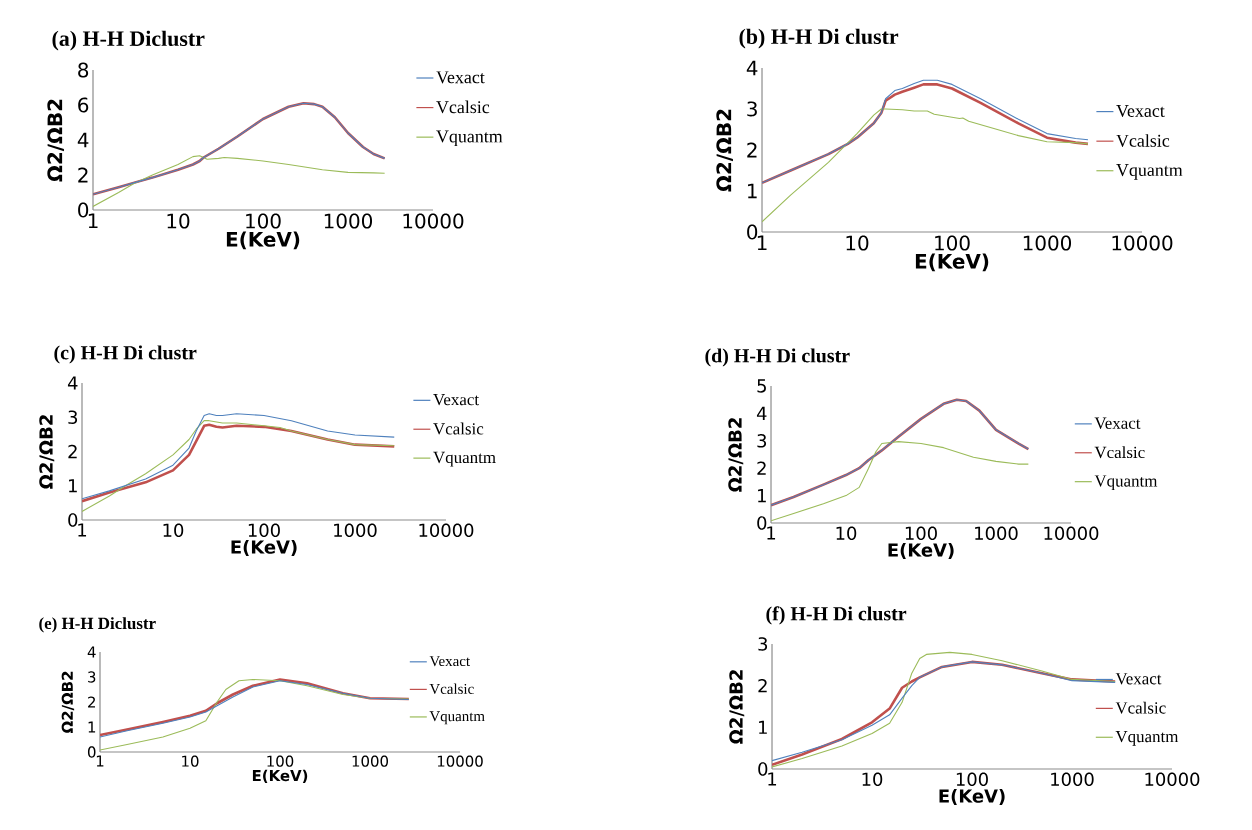  What do you see at coordinates (819, 38) in the screenshot?
I see `chart-title: (b) H-H Di clustr` at bounding box center [819, 38].